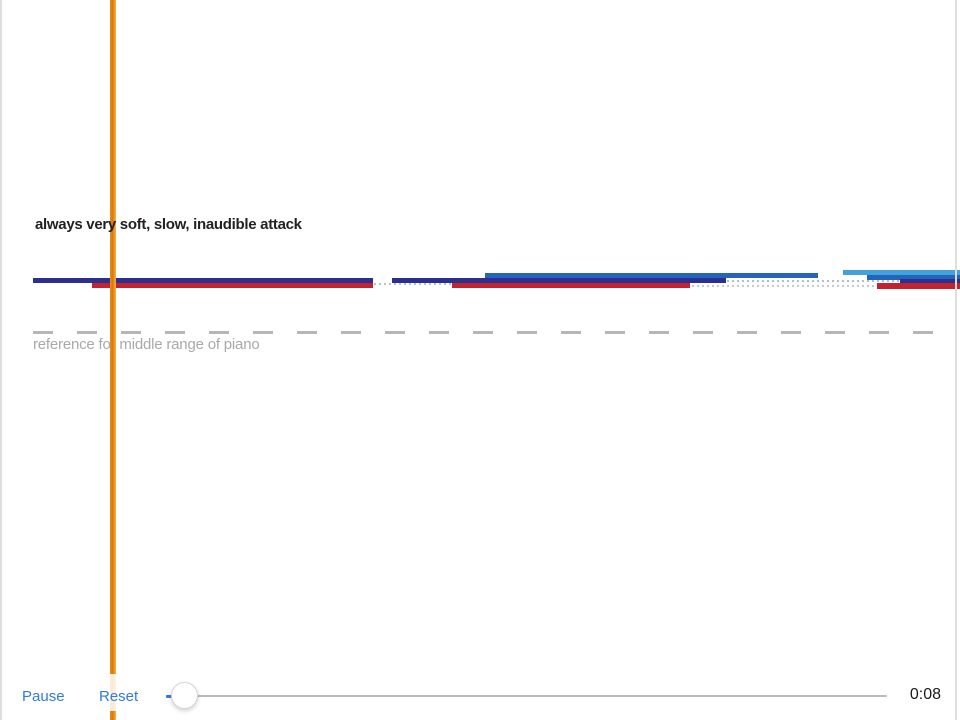 The height and width of the screenshot is (720, 960). I want to click on controls-bar, so click(480, 692).